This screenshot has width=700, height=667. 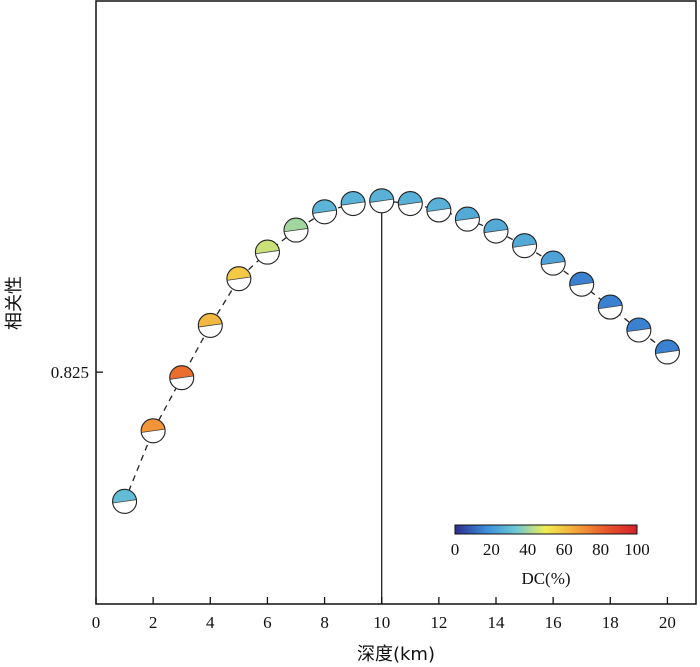 What do you see at coordinates (491, 549) in the screenshot?
I see `colorbar-tick-label: 20` at bounding box center [491, 549].